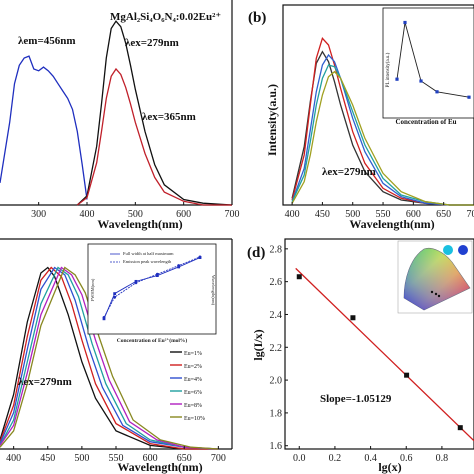 This screenshot has height=474, width=474. Describe the element at coordinates (442, 458) in the screenshot. I see `x-tick-label: 0.8` at that location.